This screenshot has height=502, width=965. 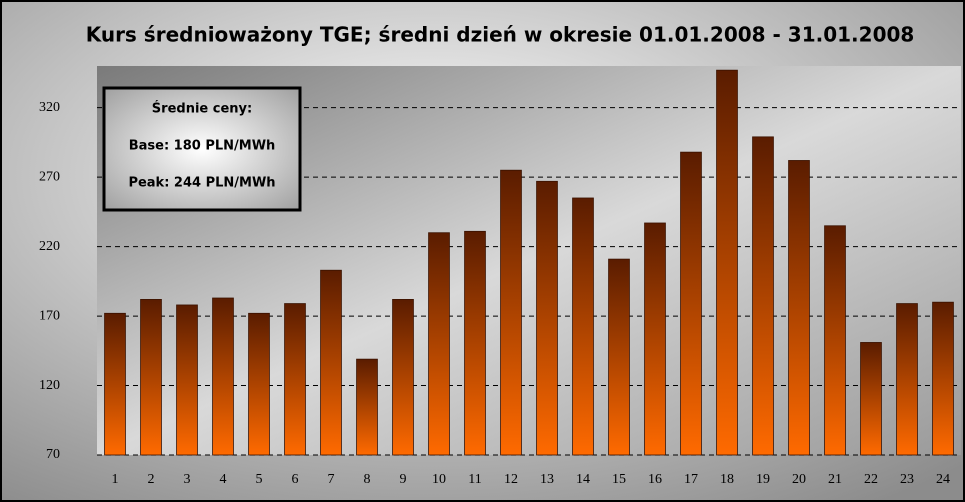 What do you see at coordinates (727, 479) in the screenshot?
I see `x-tick-label: 18` at bounding box center [727, 479].